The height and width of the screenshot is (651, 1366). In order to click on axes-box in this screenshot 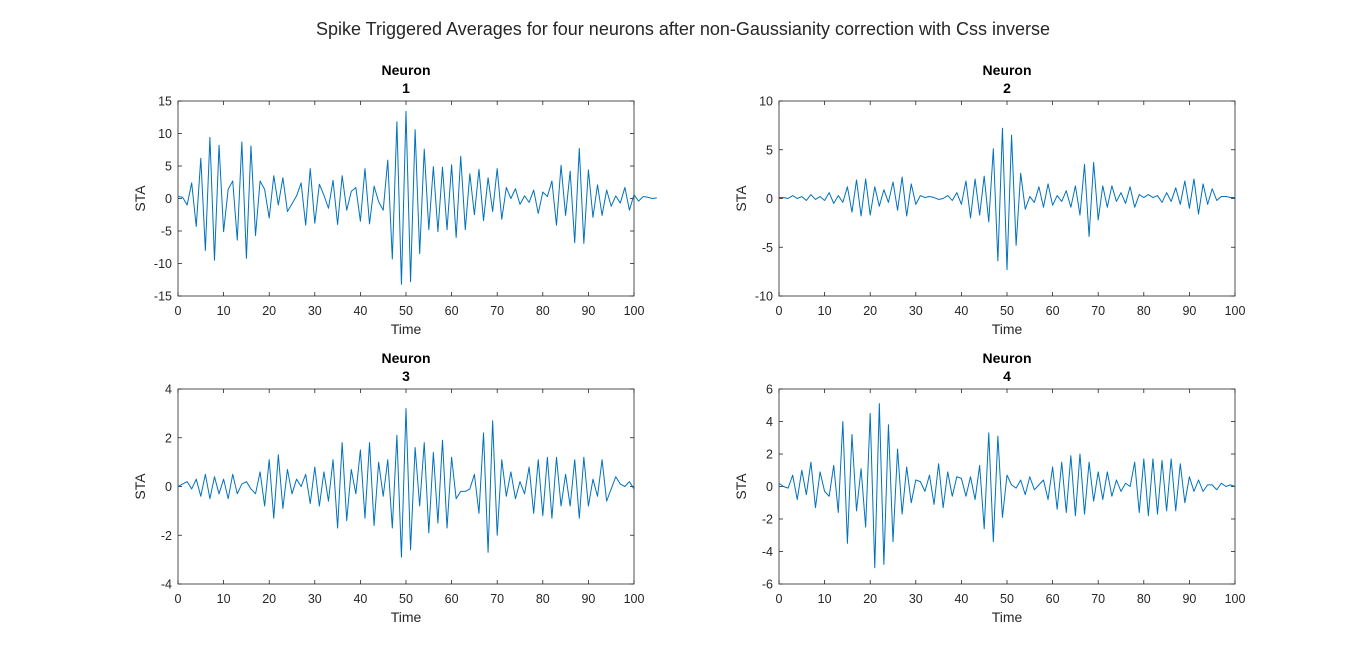, I will do `click(1007, 486)`.